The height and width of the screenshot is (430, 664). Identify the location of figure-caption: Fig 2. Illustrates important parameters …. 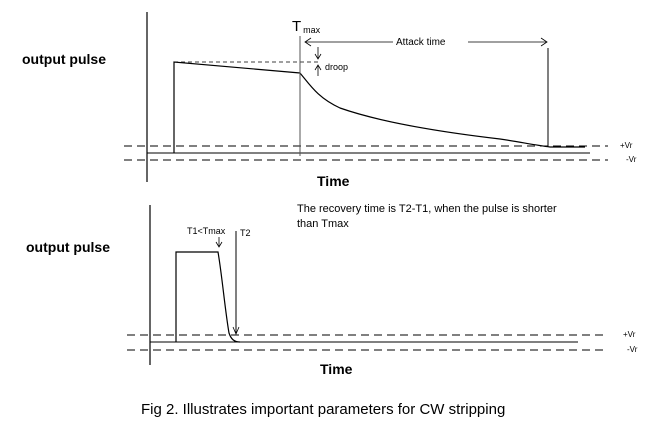
(323, 409).